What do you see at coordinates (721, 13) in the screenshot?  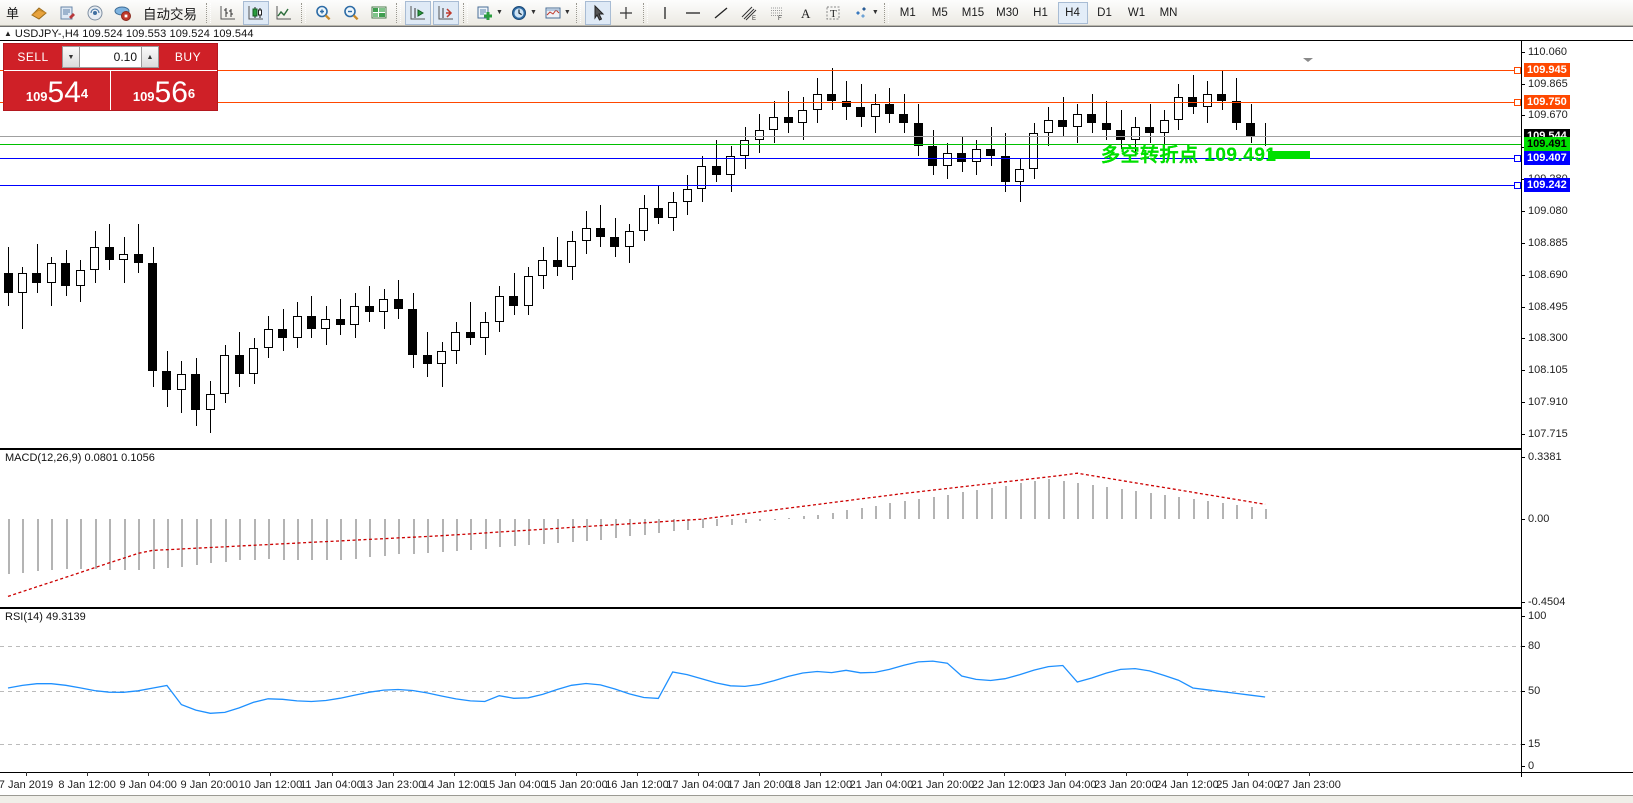 I see `trendline-icon` at bounding box center [721, 13].